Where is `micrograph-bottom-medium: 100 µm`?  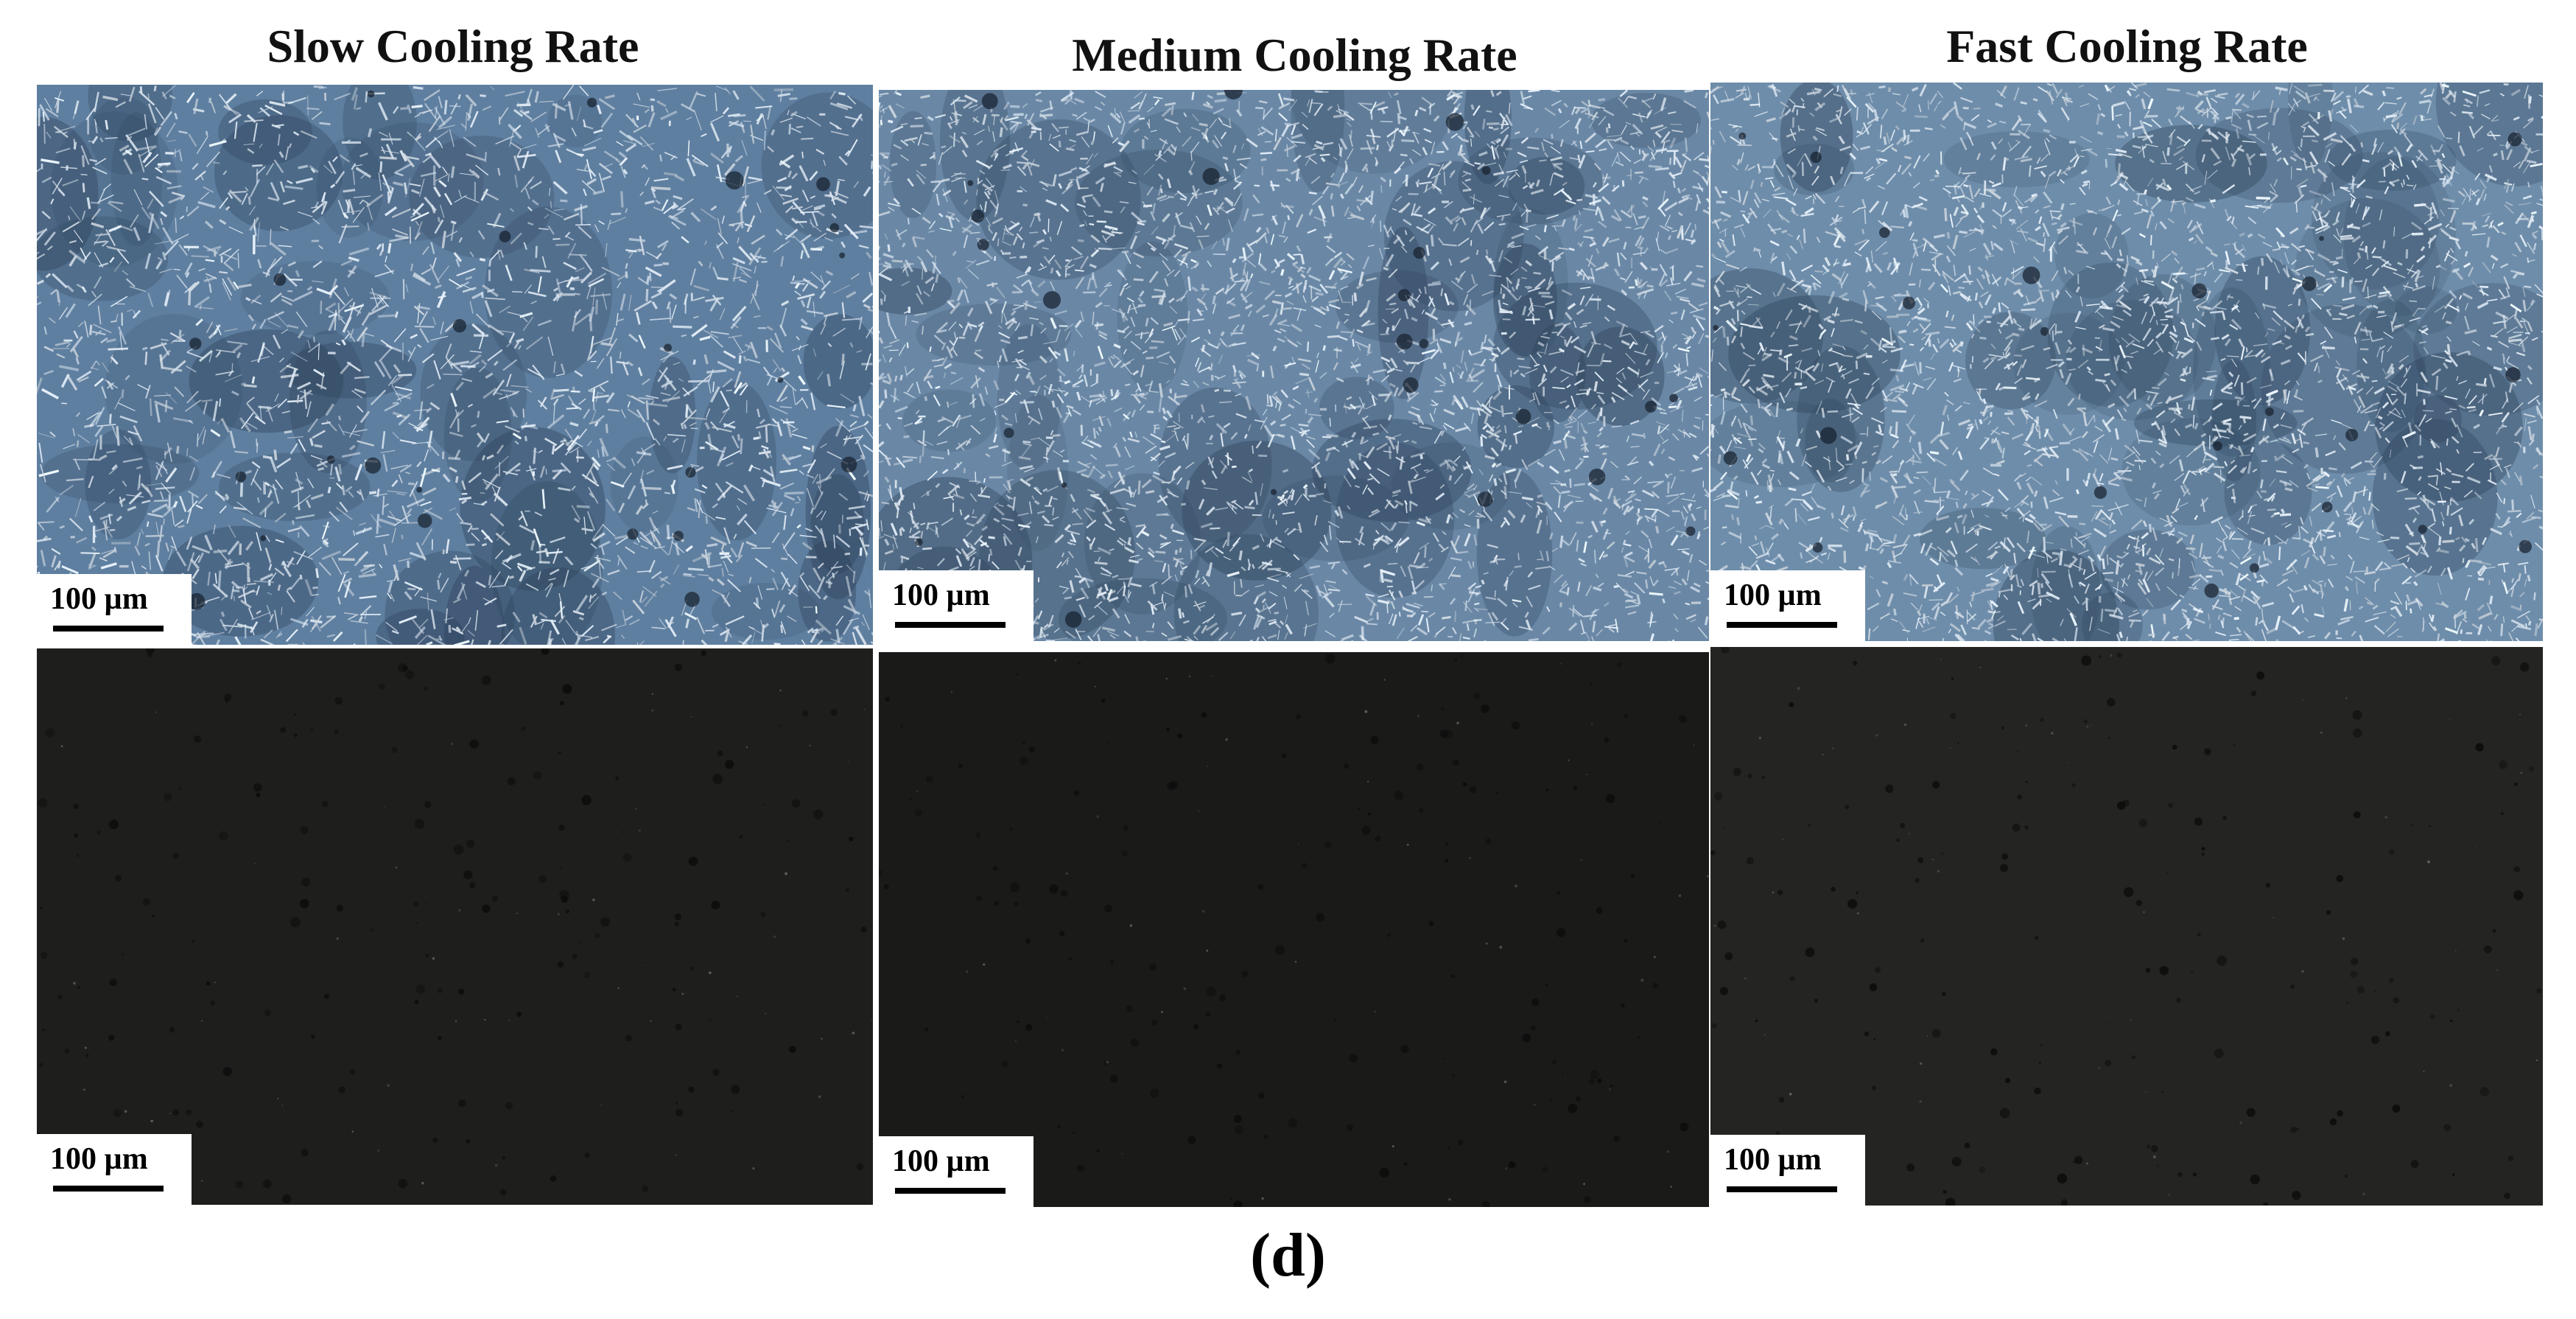
micrograph-bottom-medium: 100 µm is located at coordinates (1294, 929).